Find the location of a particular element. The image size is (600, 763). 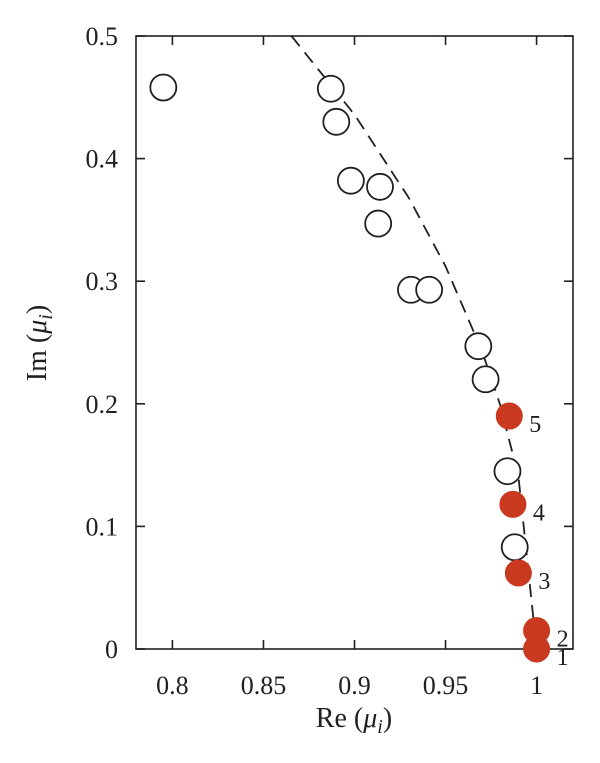

point-label: 1 is located at coordinates (563, 658).